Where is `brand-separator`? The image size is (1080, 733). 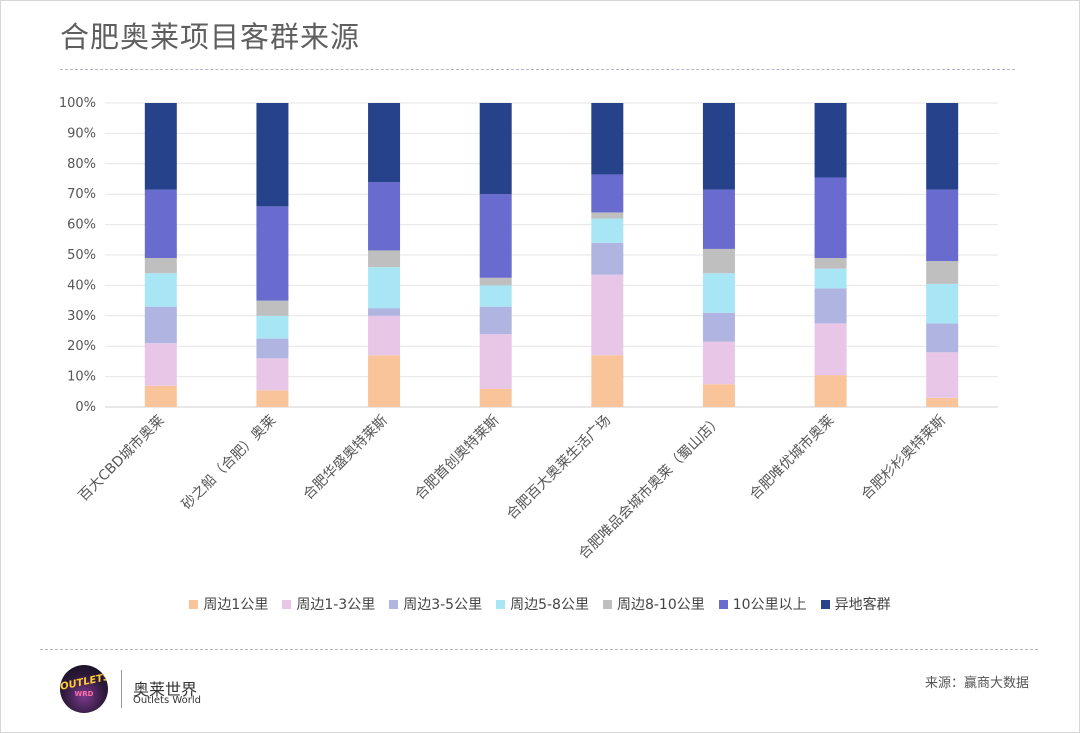 brand-separator is located at coordinates (121, 689).